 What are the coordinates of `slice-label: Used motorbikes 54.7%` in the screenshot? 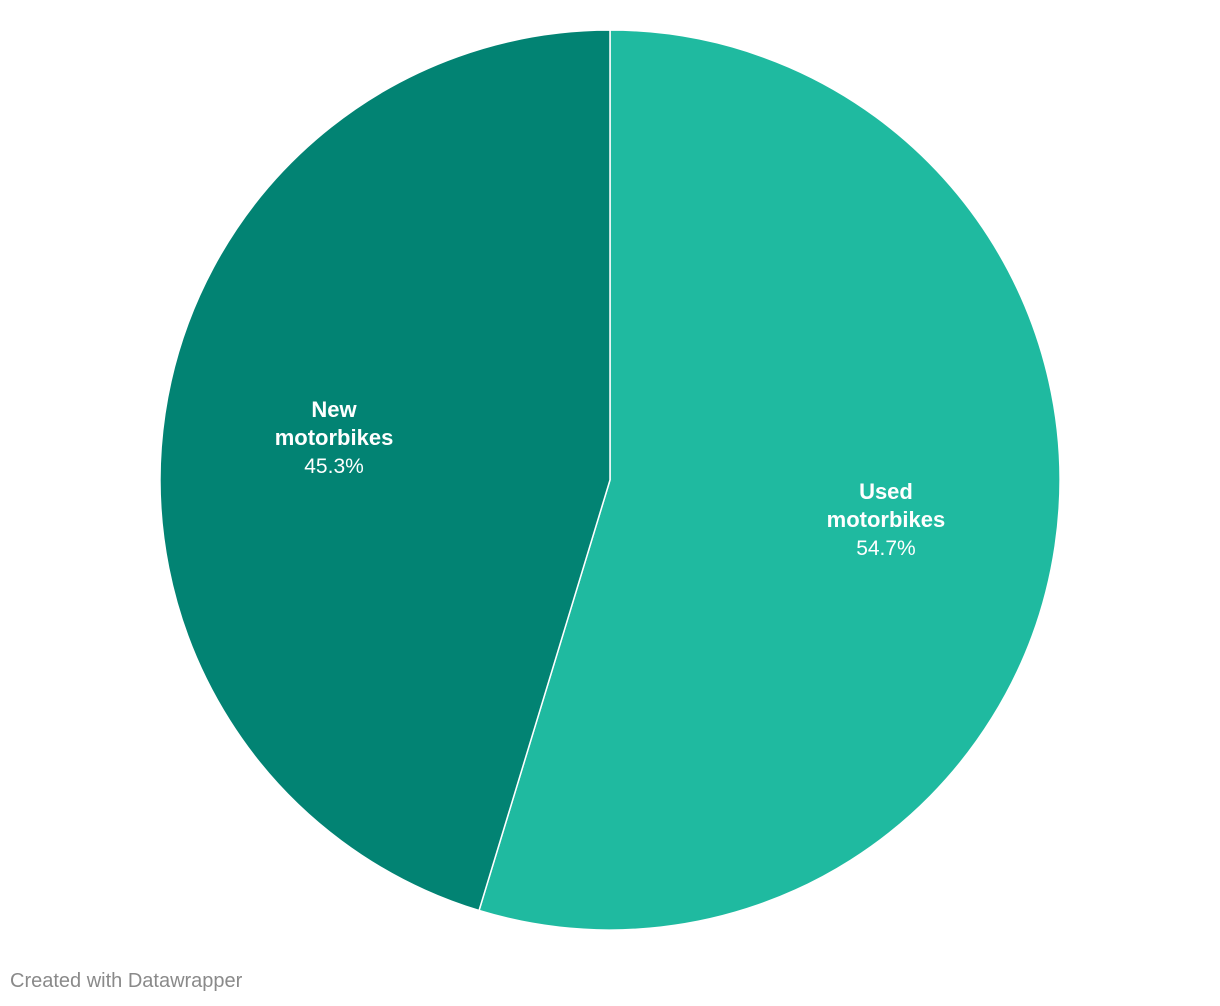 It's located at (886, 519).